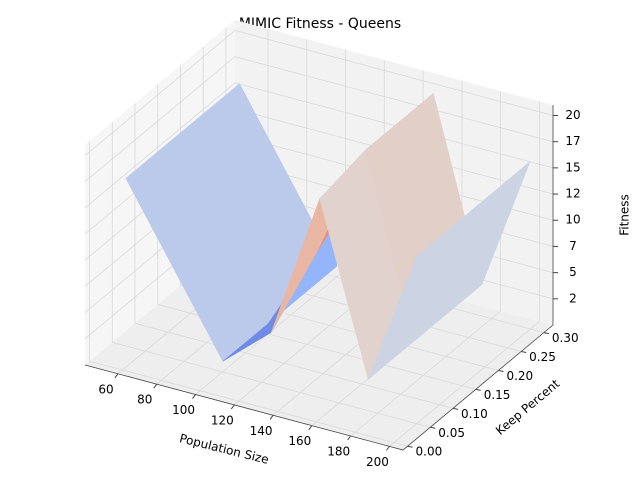 This screenshot has height=480, width=640. What do you see at coordinates (144, 400) in the screenshot?
I see `x-tick-label: 80` at bounding box center [144, 400].